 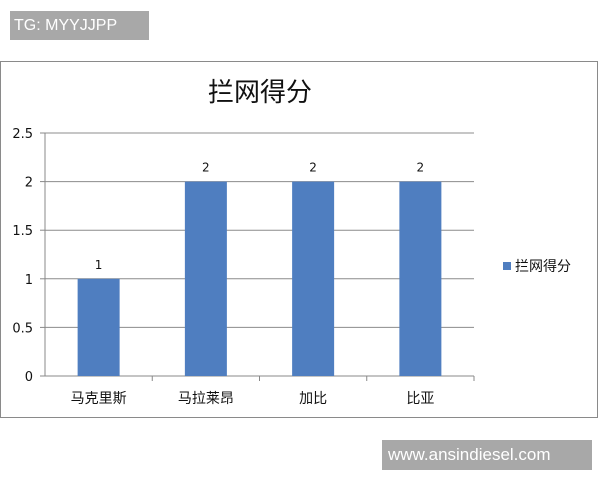 What do you see at coordinates (543, 267) in the screenshot?
I see `legend-label: 拦网得分` at bounding box center [543, 267].